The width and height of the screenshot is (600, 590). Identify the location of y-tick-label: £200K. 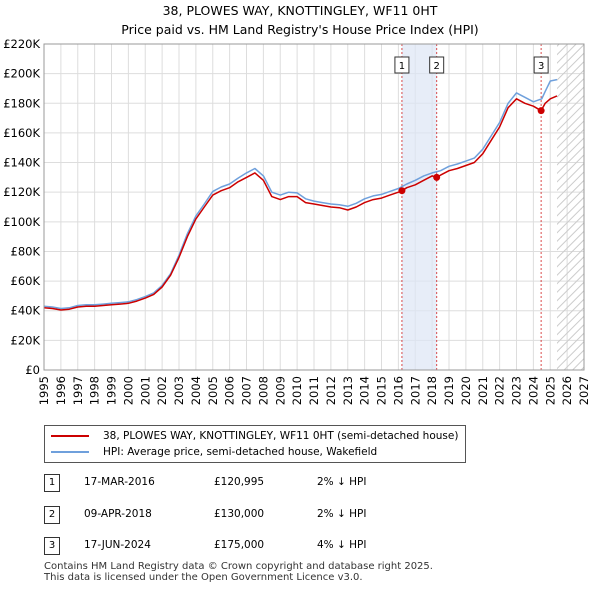
(21, 74).